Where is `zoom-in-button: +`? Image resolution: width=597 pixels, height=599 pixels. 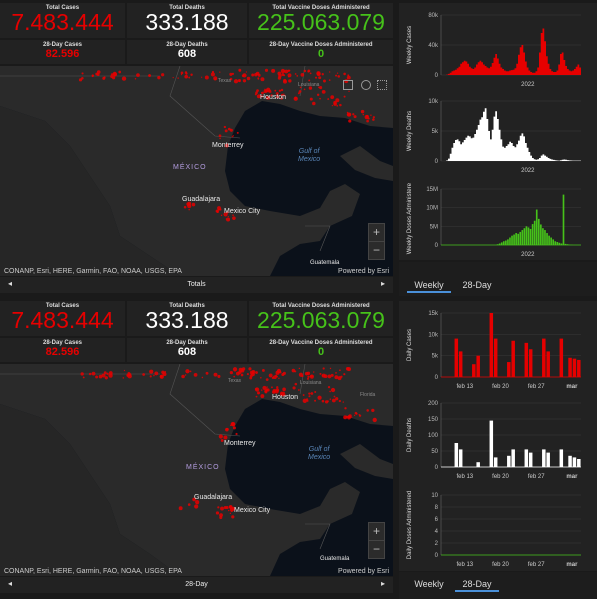
zoom-in-button: + is located at coordinates (376, 232).